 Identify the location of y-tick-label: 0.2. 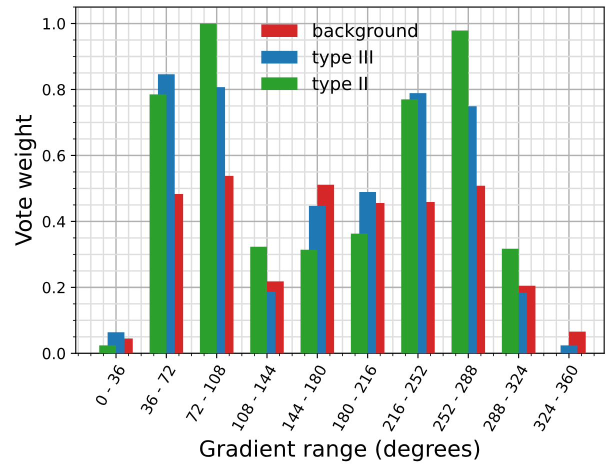
(53, 288).